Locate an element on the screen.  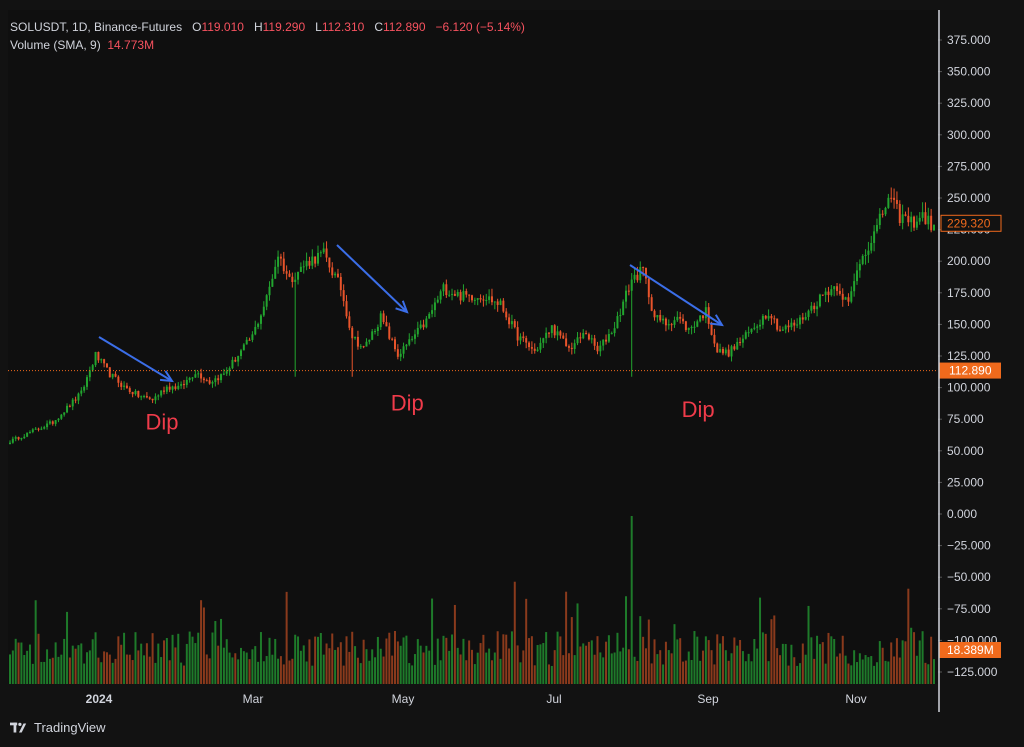
dip-annotation: Dip is located at coordinates (407, 402).